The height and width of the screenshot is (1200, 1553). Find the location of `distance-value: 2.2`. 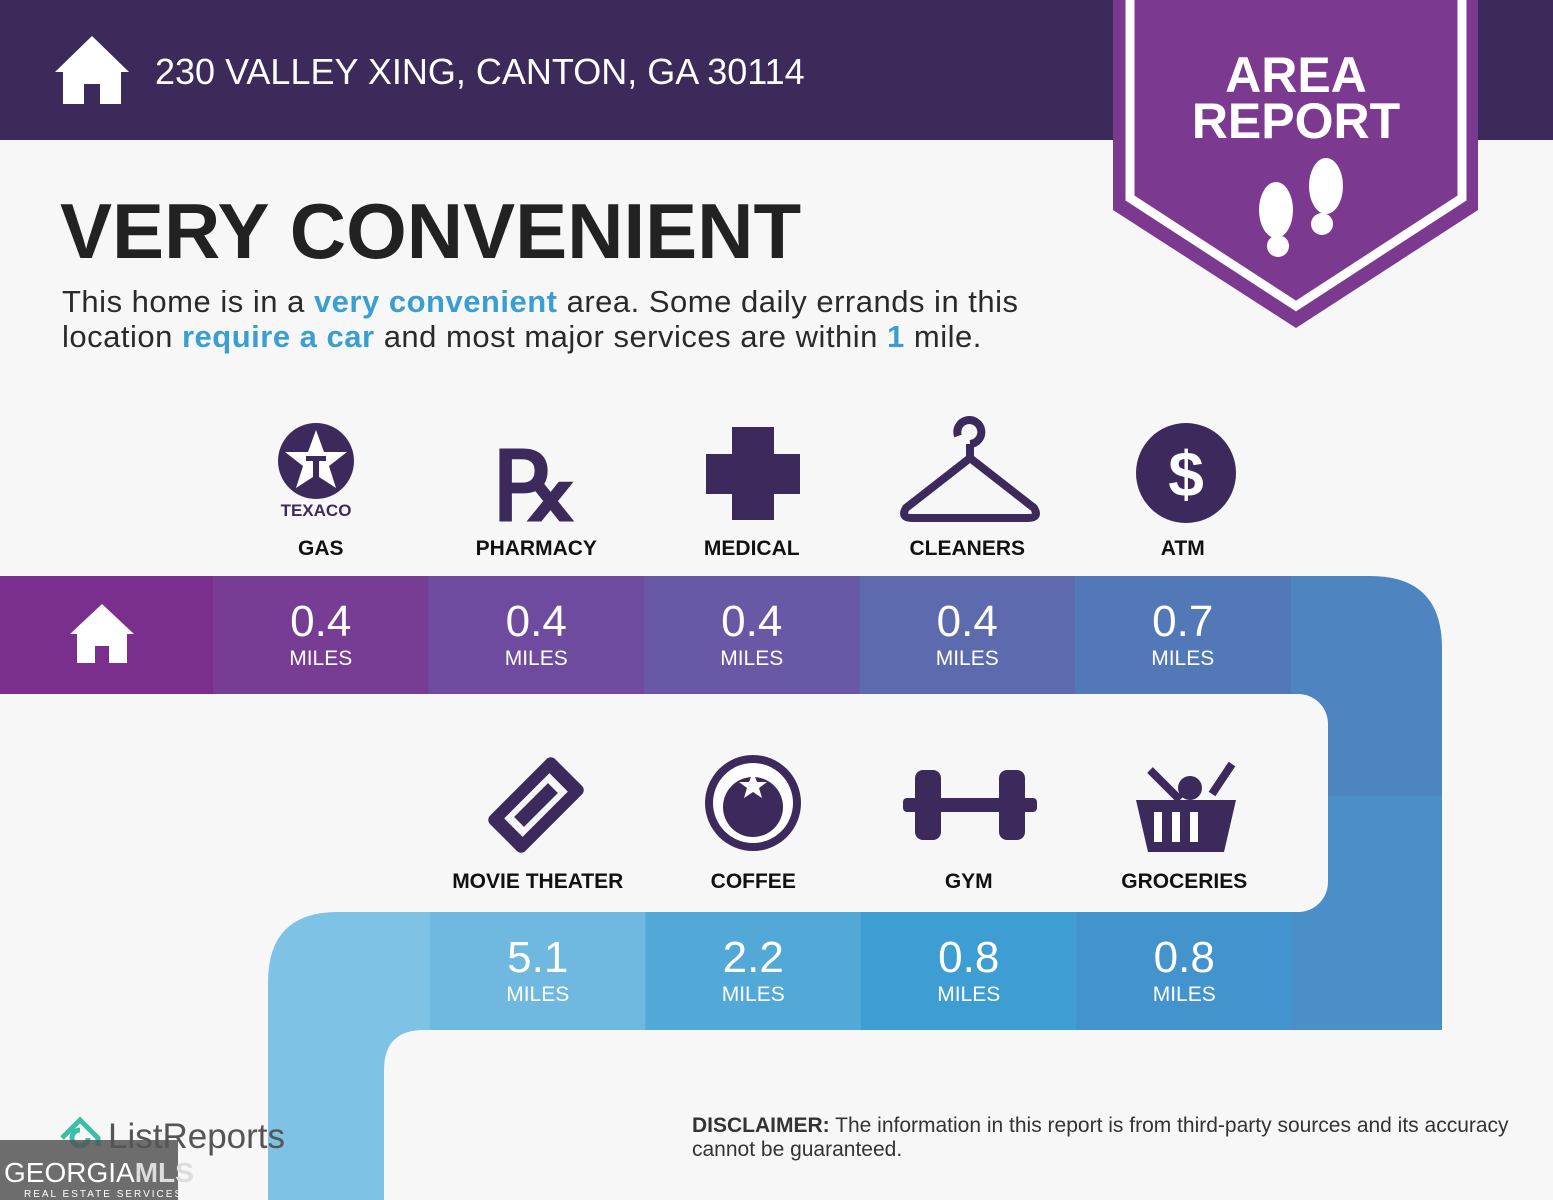

distance-value: 2.2 is located at coordinates (753, 957).